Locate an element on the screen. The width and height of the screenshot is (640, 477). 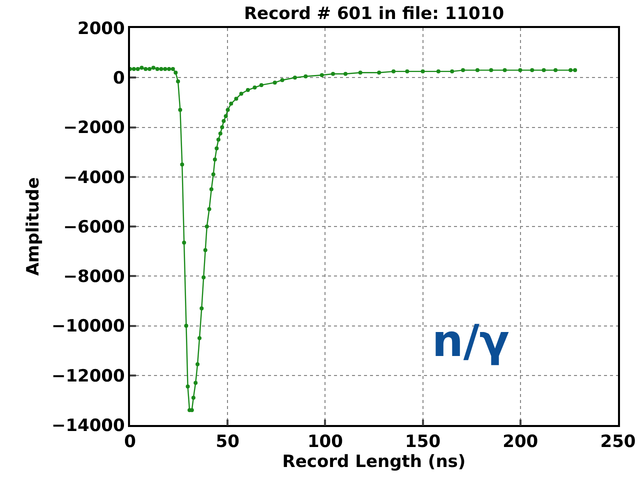
y-tick-label: 2000 is located at coordinates (102, 28).